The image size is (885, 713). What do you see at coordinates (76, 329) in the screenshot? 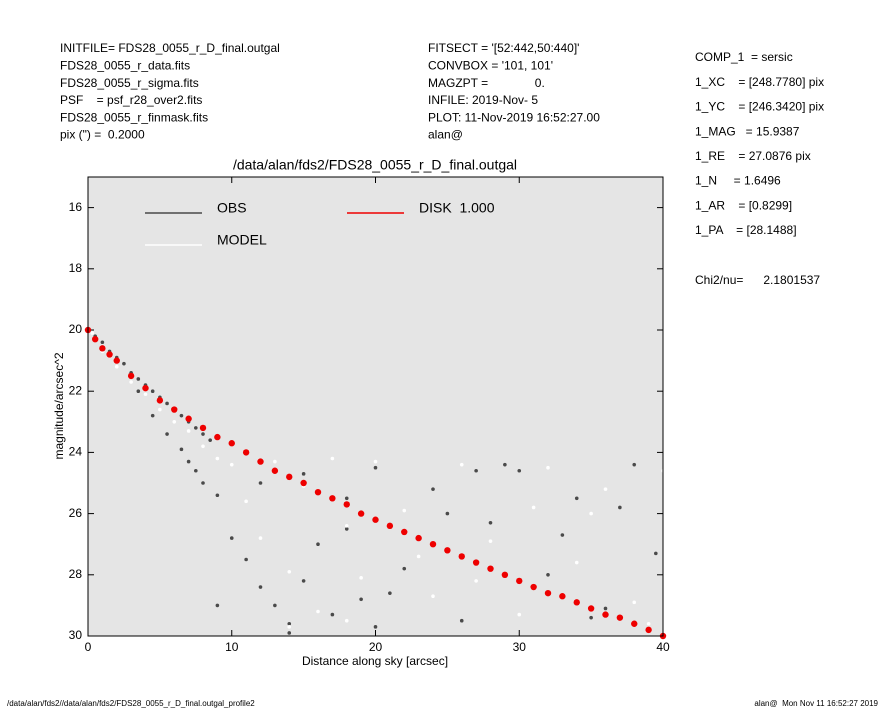
I see `y-tick-label: 20` at bounding box center [76, 329].